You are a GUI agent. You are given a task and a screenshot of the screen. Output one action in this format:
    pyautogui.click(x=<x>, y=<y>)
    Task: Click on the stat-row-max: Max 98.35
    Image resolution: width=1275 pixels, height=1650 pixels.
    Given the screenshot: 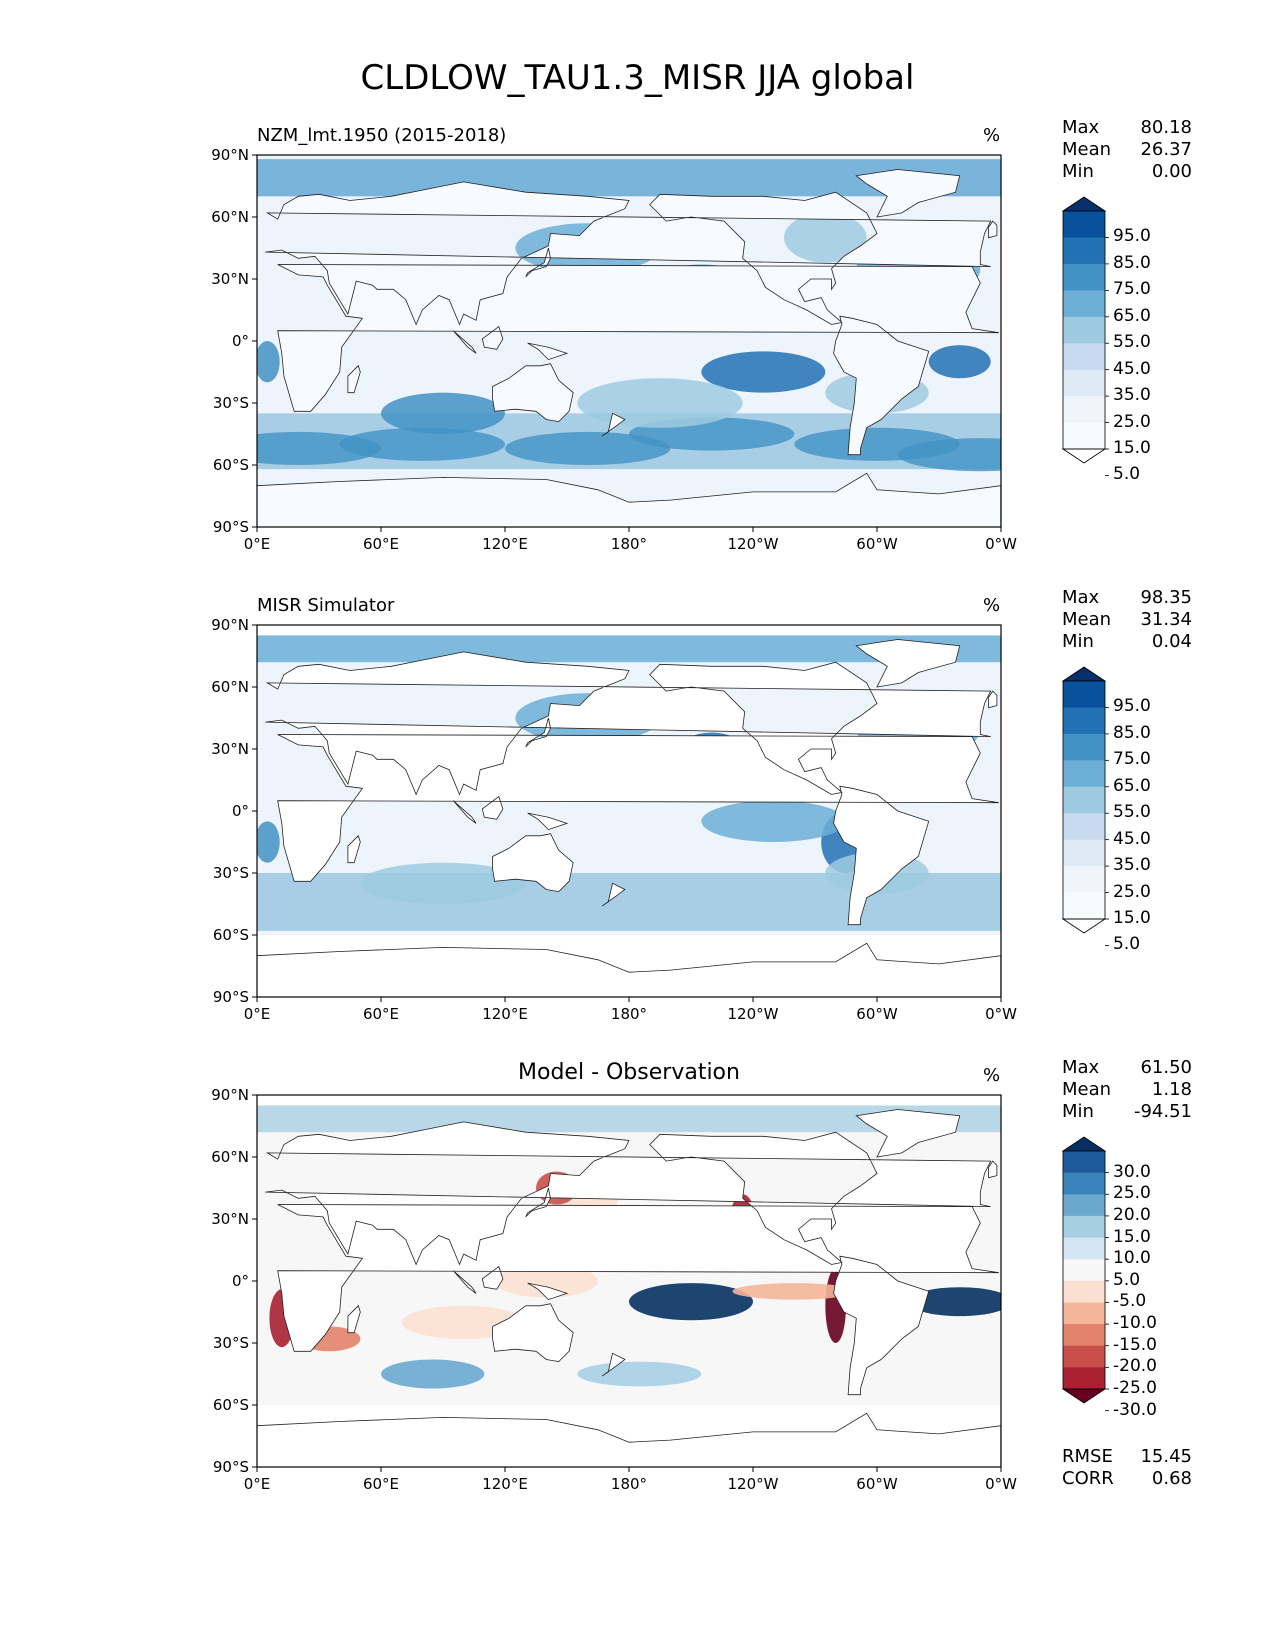 What is the action you would take?
    pyautogui.click(x=1127, y=598)
    